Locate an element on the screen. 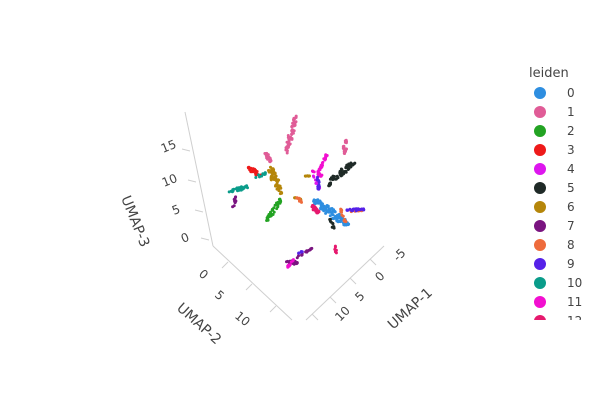 Image resolution: width=600 pixels, height=400 pixels. cluster-8-points is located at coordinates (299, 200).